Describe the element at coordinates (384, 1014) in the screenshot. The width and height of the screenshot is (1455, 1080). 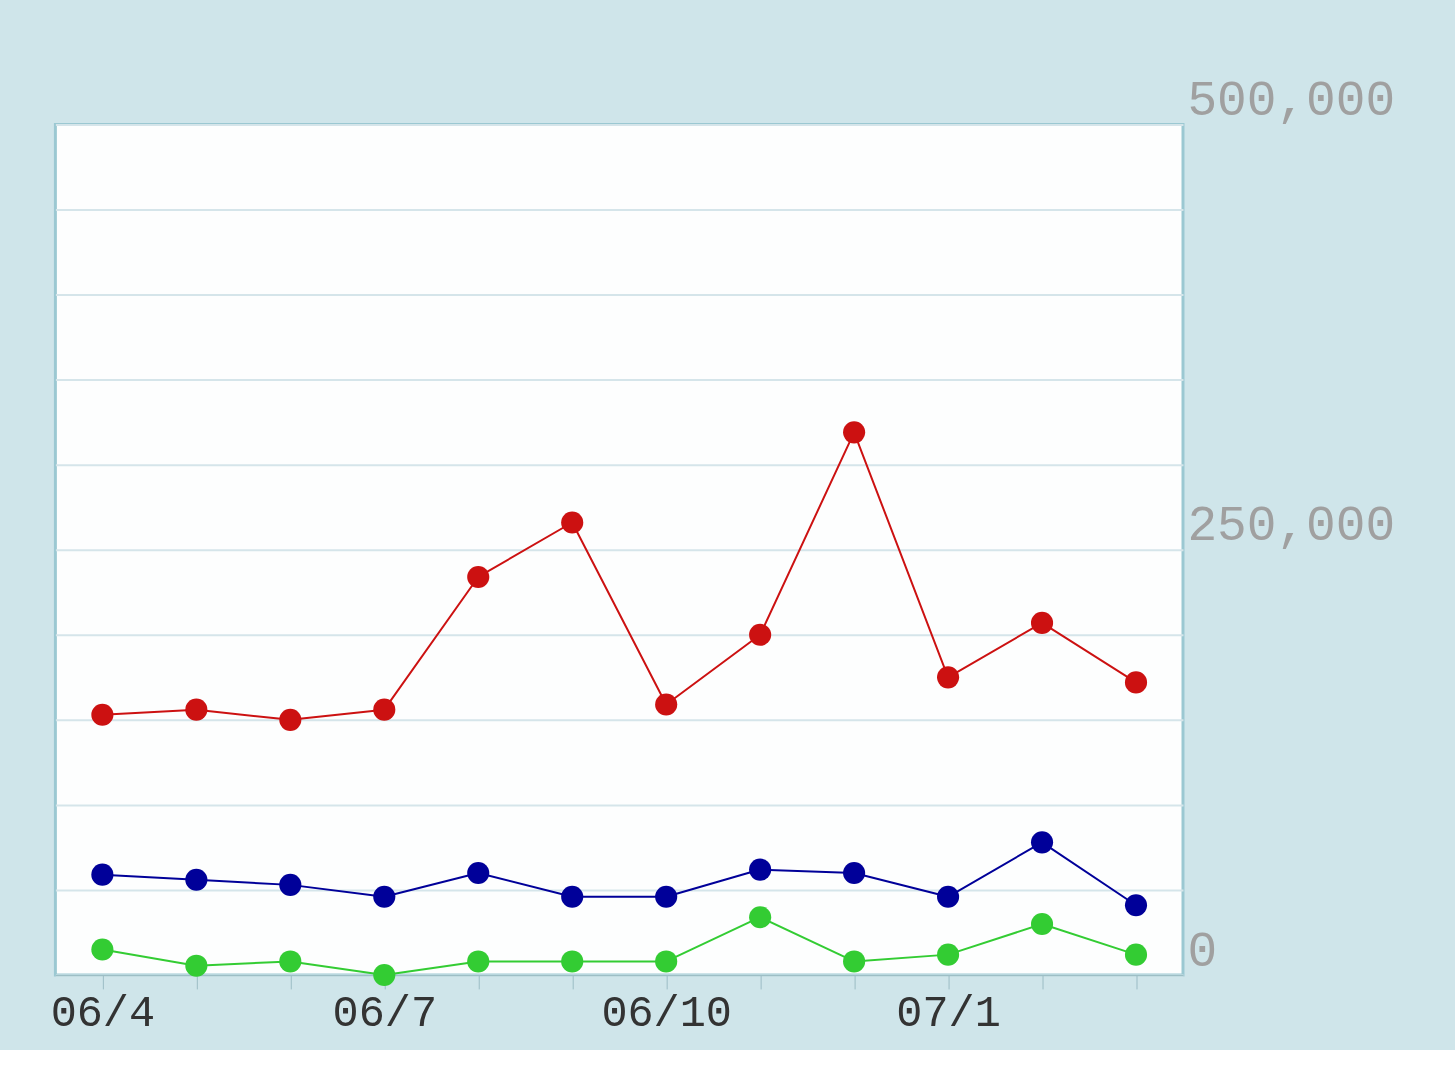
I see `x-tick-label: 06/7` at that location.